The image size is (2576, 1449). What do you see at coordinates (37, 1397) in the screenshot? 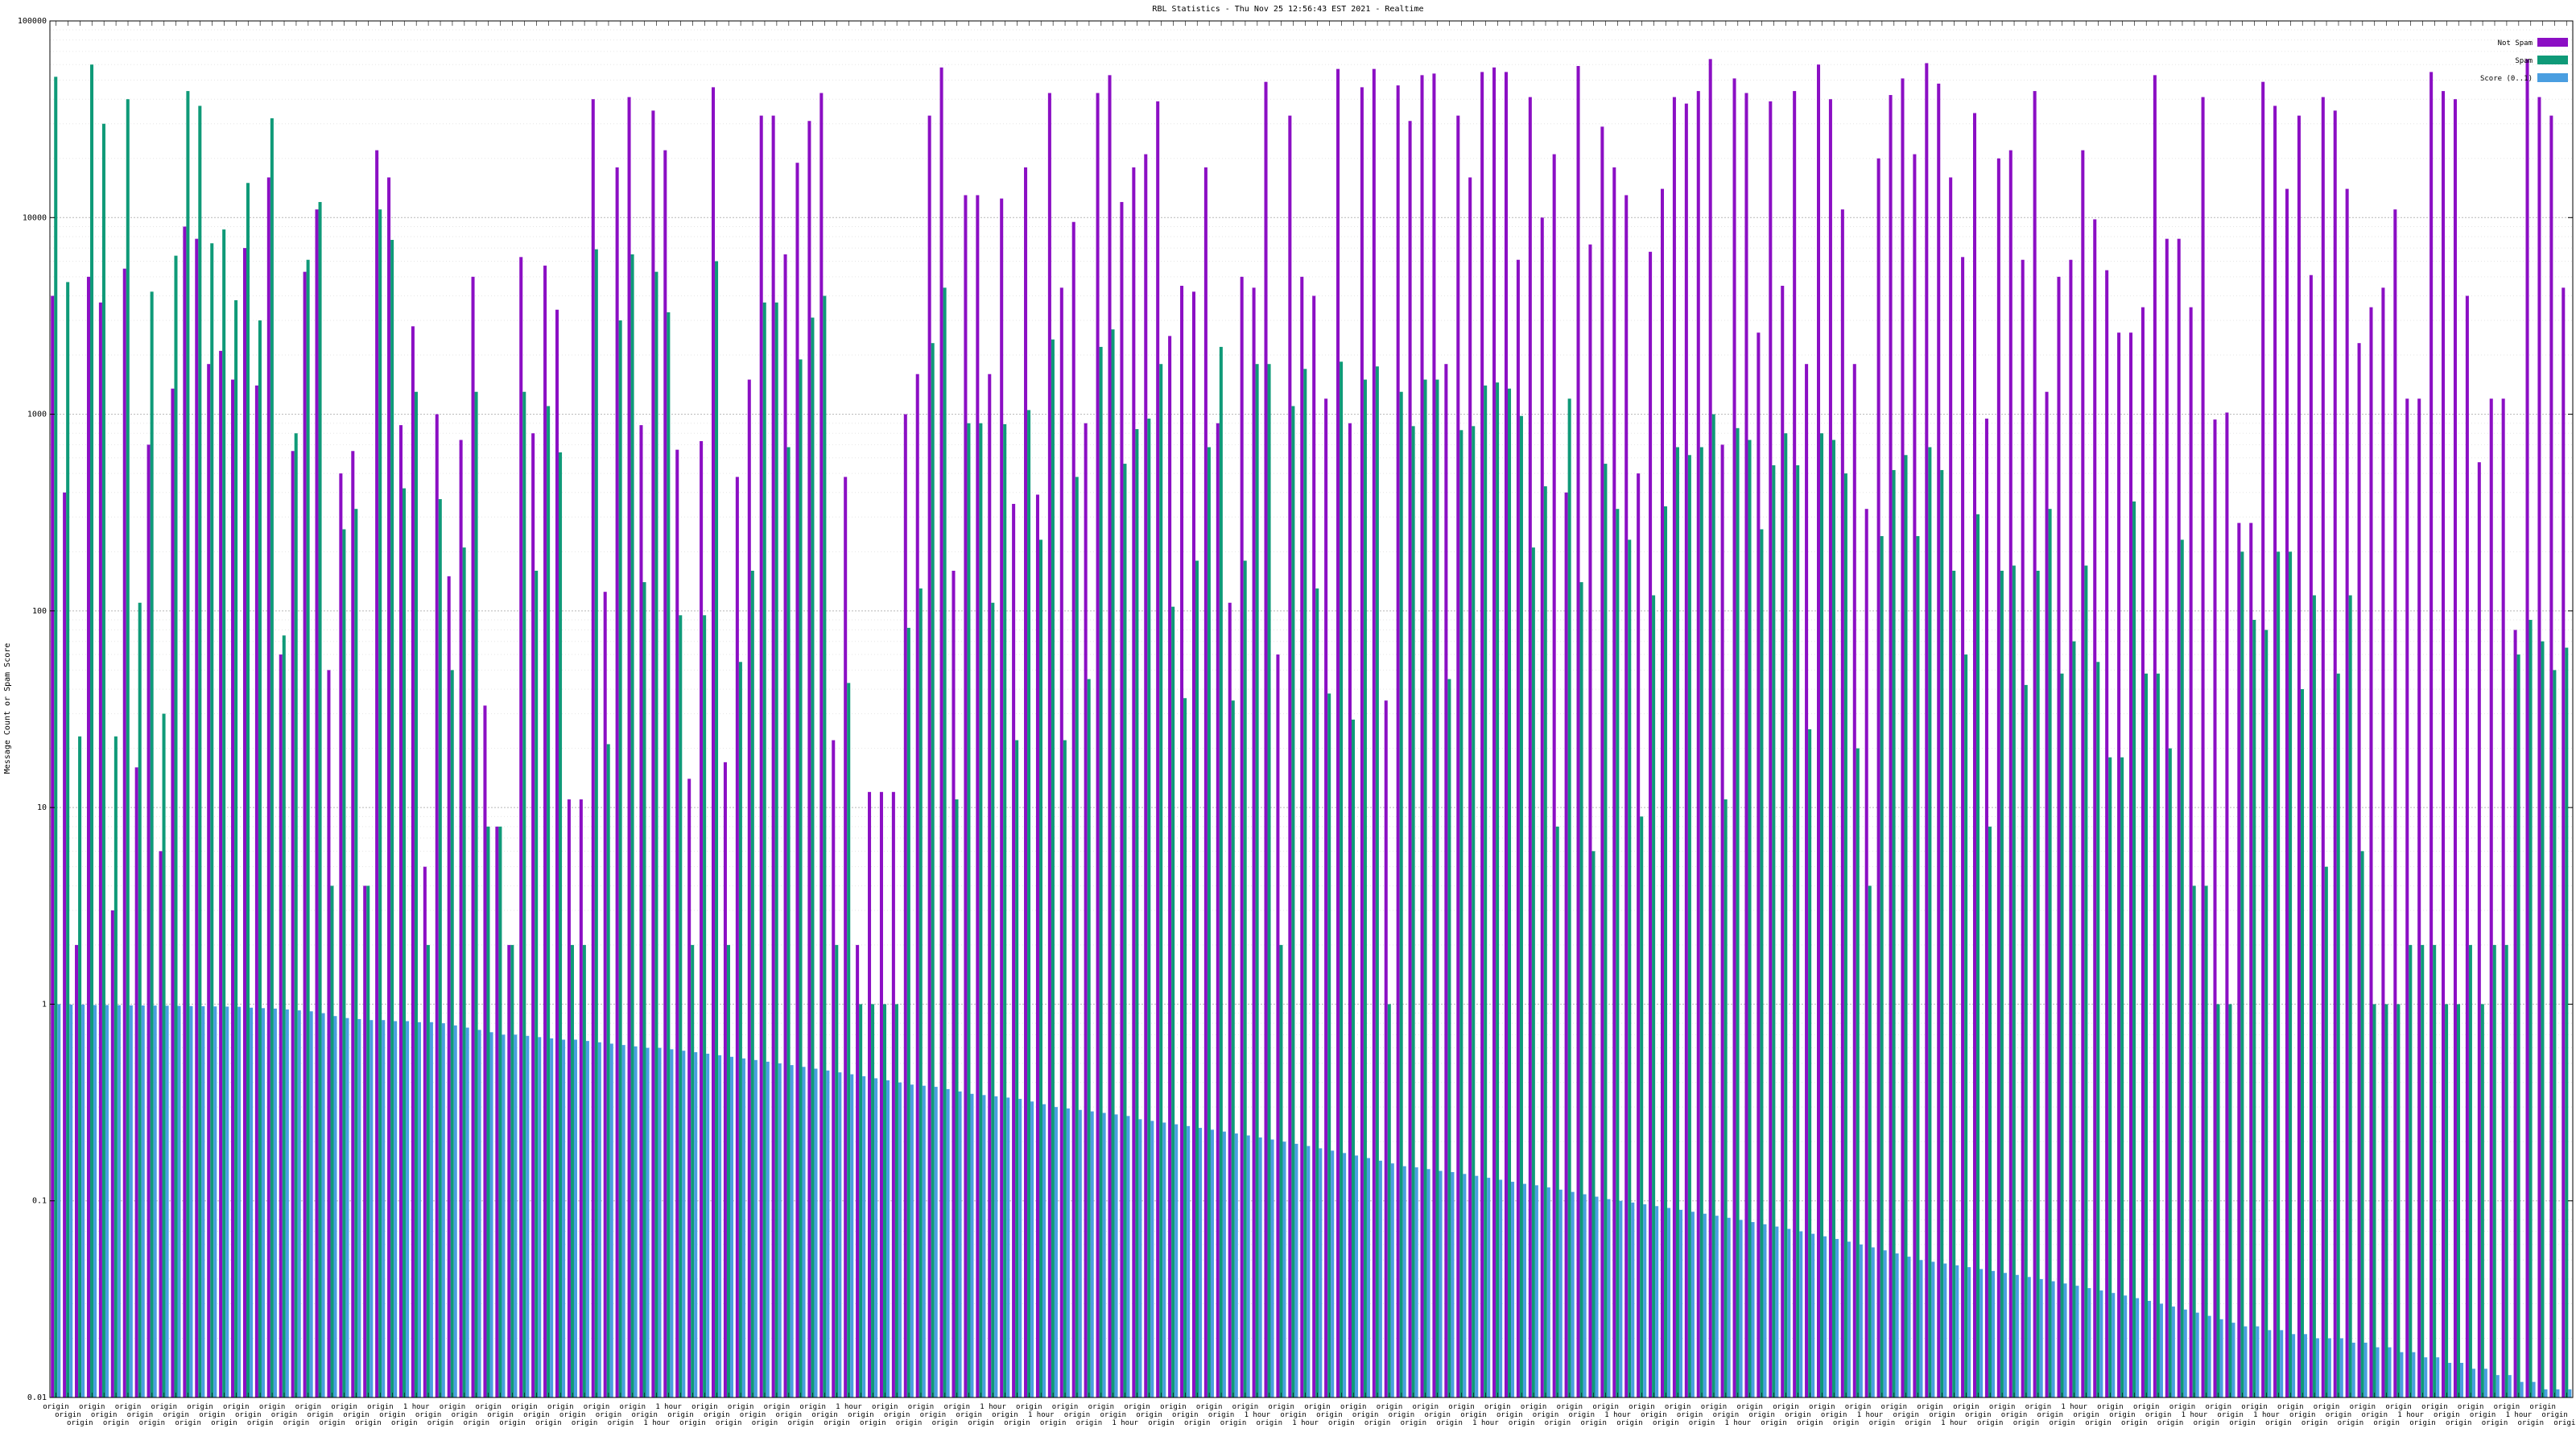
I see `y-tick-label: 0.01` at bounding box center [37, 1397].